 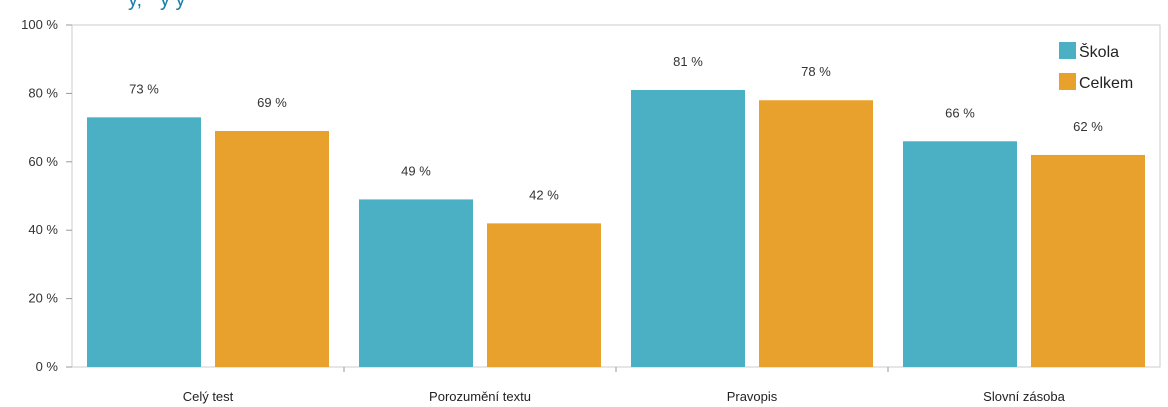 What do you see at coordinates (1088, 126) in the screenshot?
I see `bar-value-label: 62 %` at bounding box center [1088, 126].